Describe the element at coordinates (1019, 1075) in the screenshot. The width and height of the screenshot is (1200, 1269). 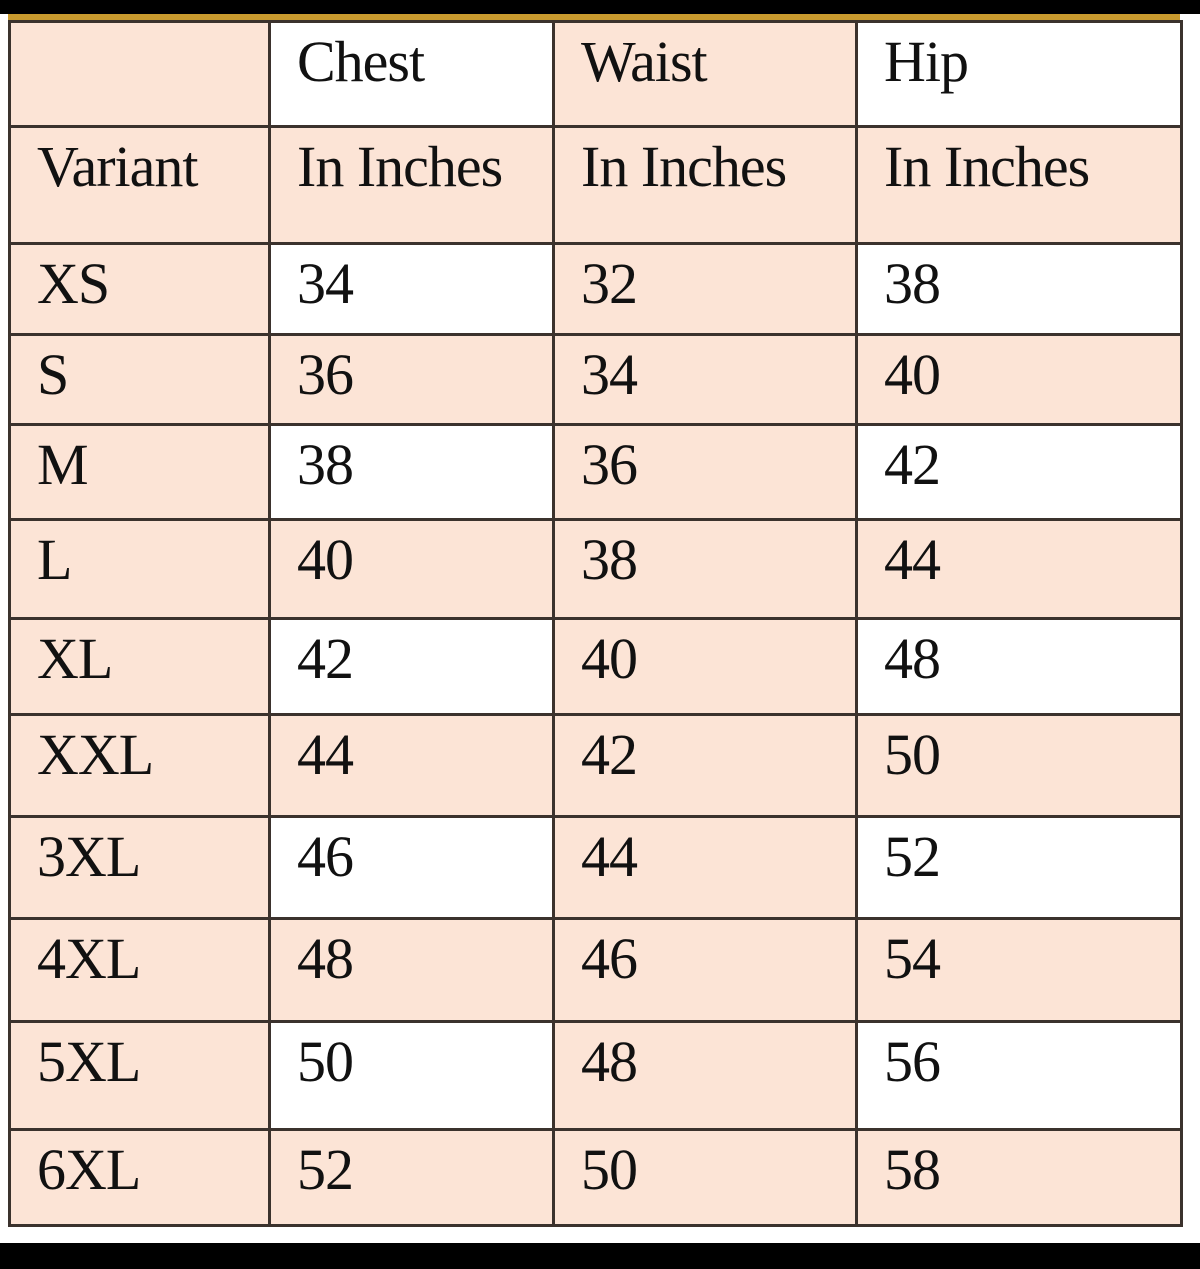
I see `cell-hip: 56` at that location.